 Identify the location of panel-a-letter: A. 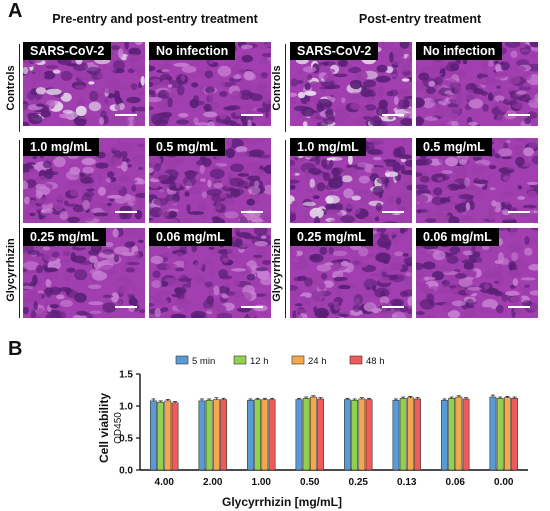
(15, 11).